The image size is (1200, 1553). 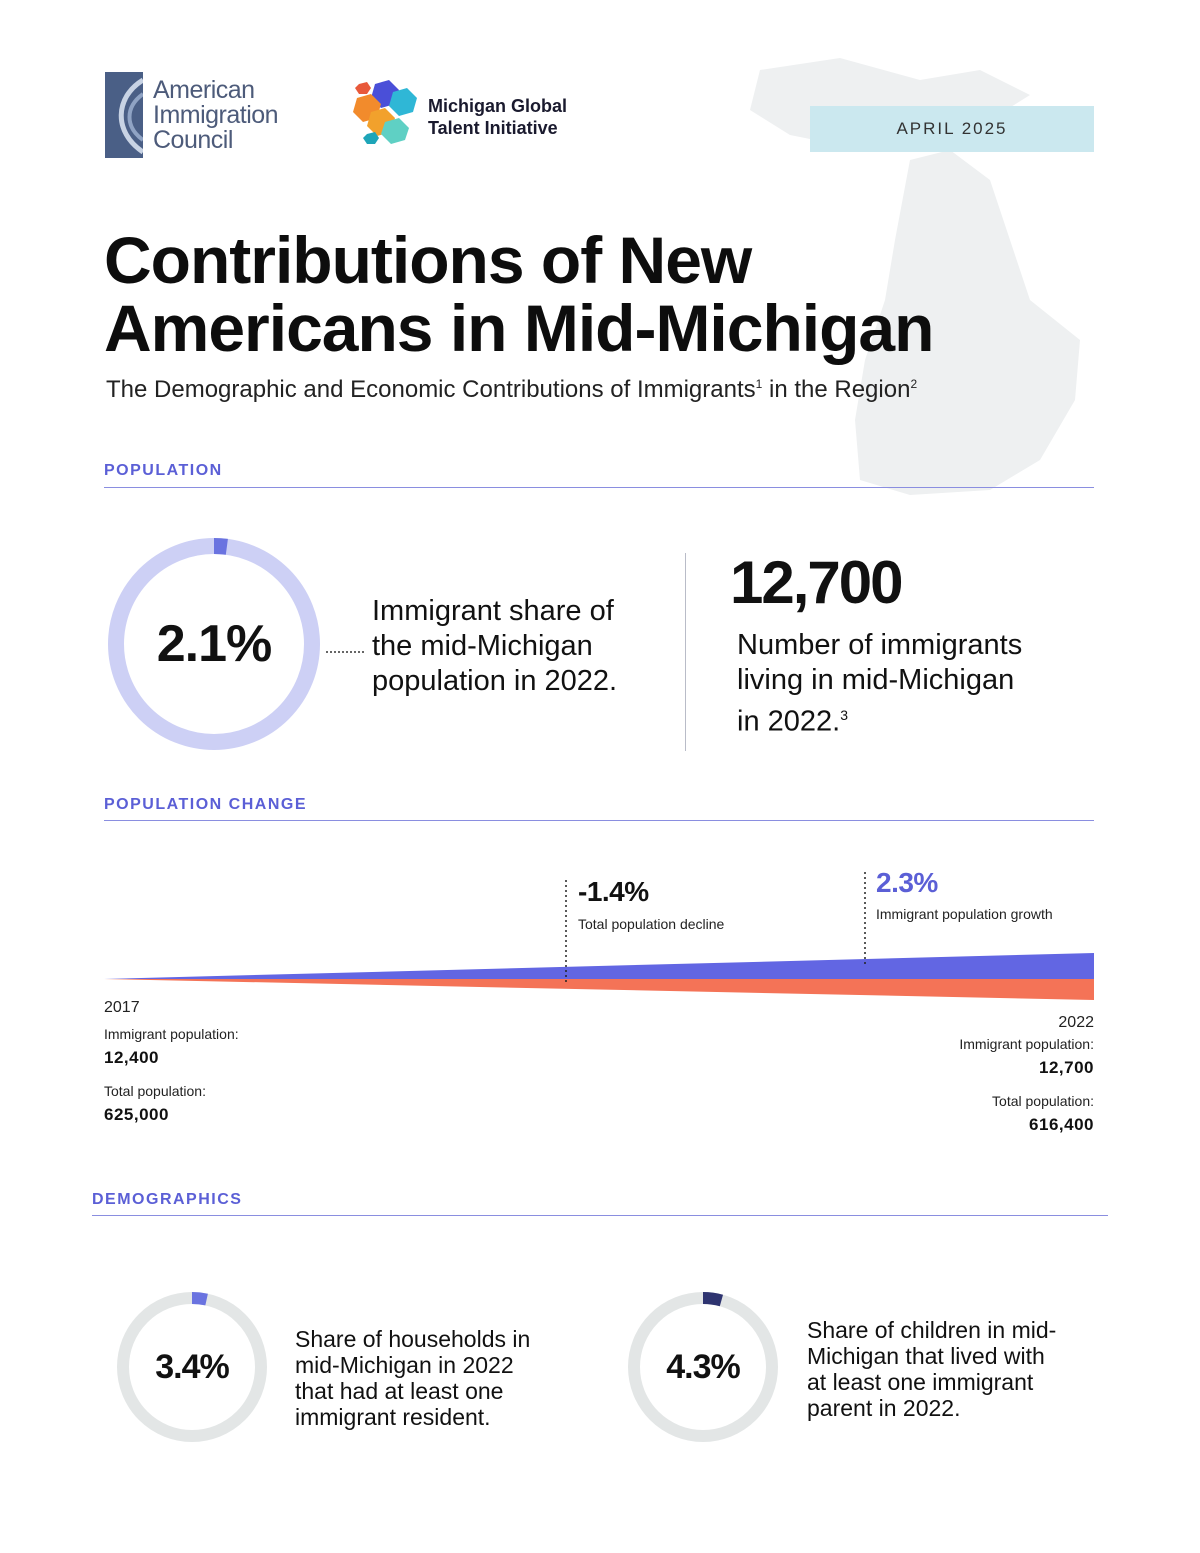 What do you see at coordinates (428, 260) in the screenshot?
I see `page-title-line: Contributions of New` at bounding box center [428, 260].